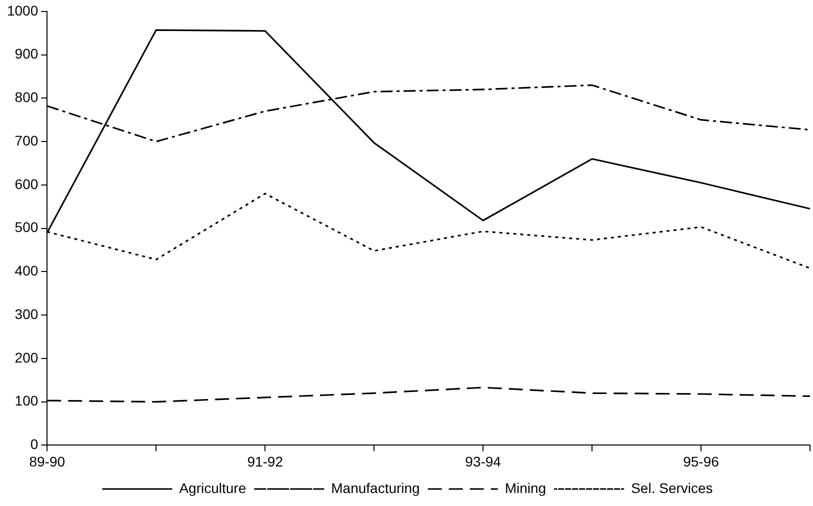 The width and height of the screenshot is (813, 506). I want to click on legend-label: Sel. Services, so click(672, 488).